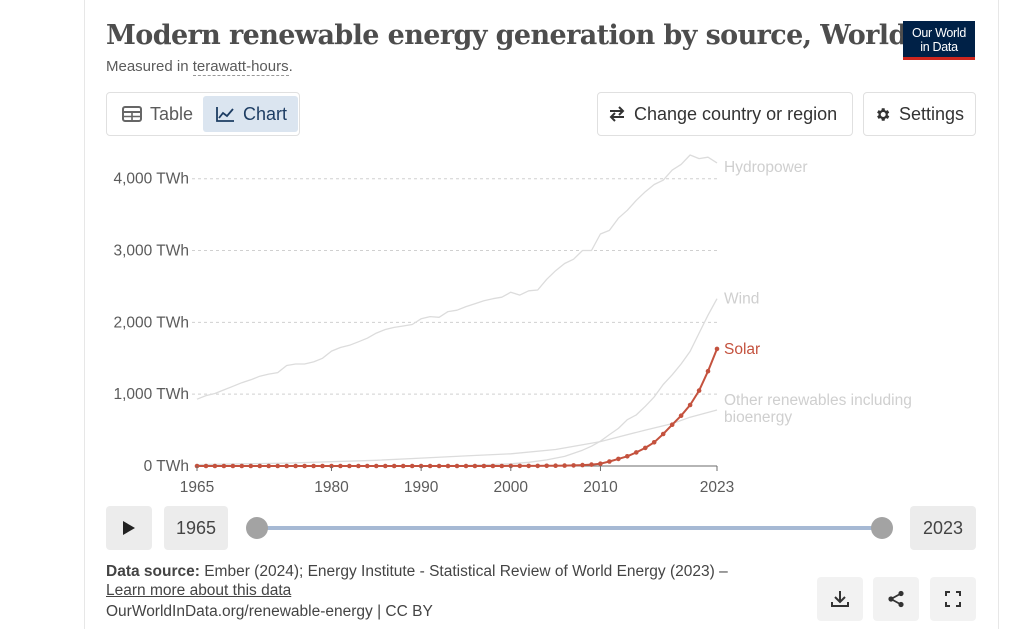 Image resolution: width=1024 pixels, height=629 pixels. I want to click on share-button, so click(896, 599).